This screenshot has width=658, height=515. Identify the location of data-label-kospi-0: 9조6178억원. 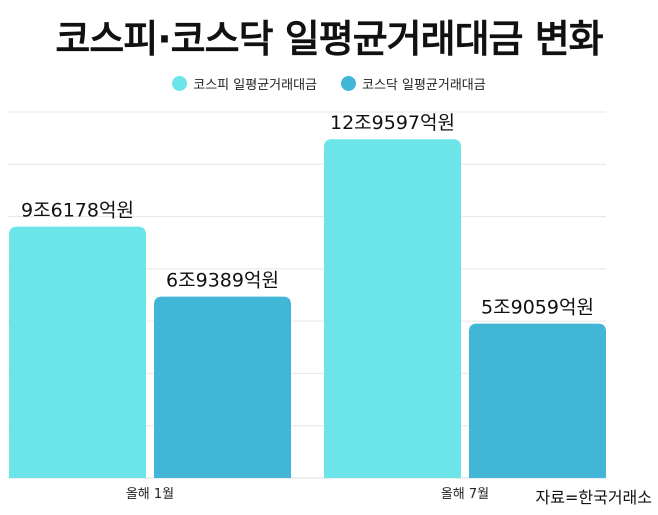
(77, 211).